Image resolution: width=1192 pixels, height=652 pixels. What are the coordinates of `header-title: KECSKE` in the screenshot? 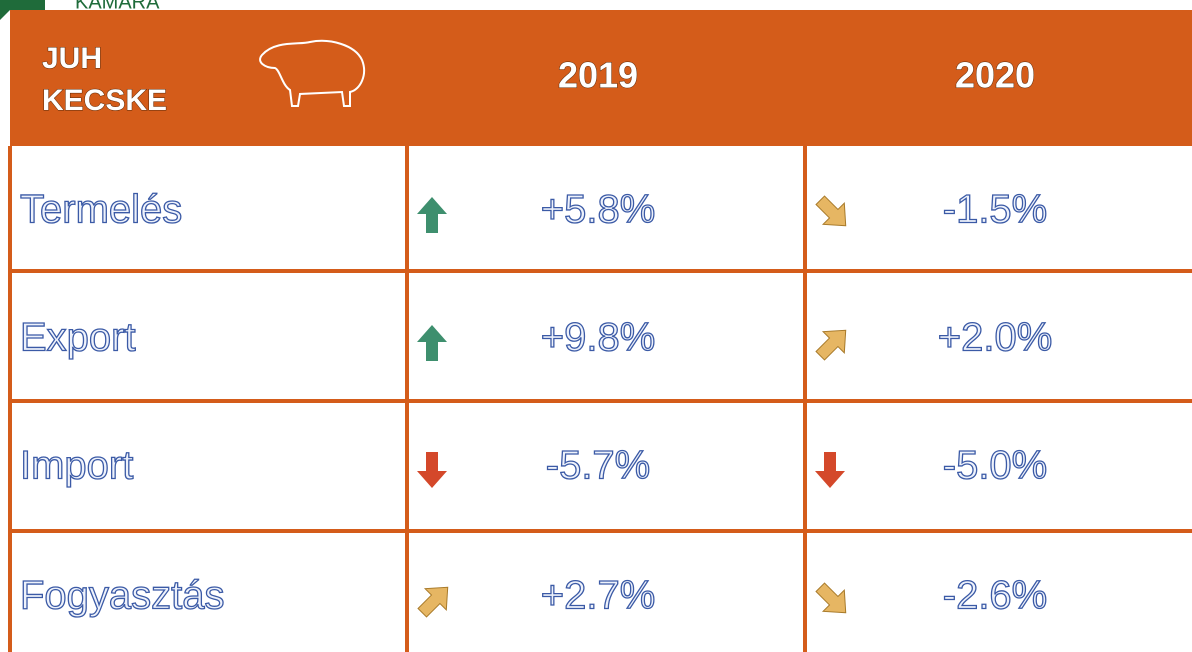 It's located at (104, 100).